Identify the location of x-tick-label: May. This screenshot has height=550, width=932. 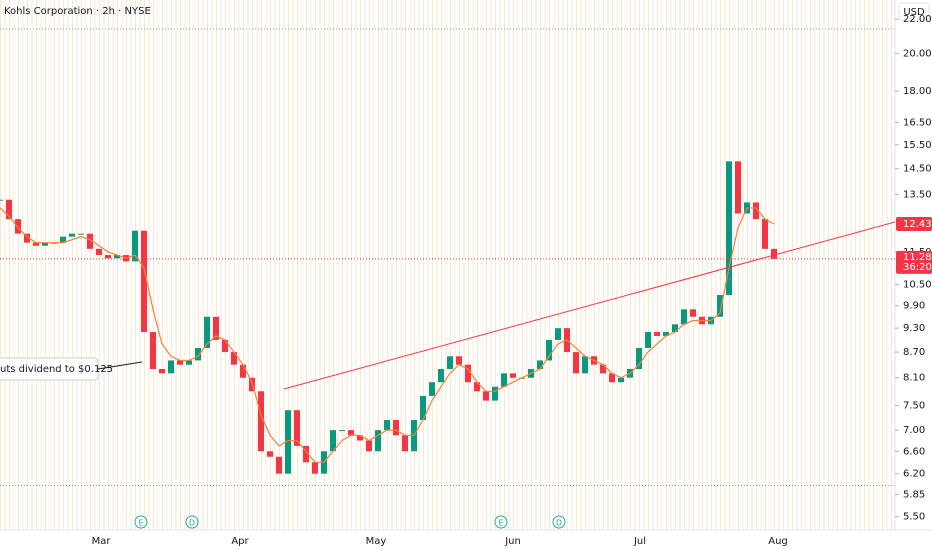
(376, 541).